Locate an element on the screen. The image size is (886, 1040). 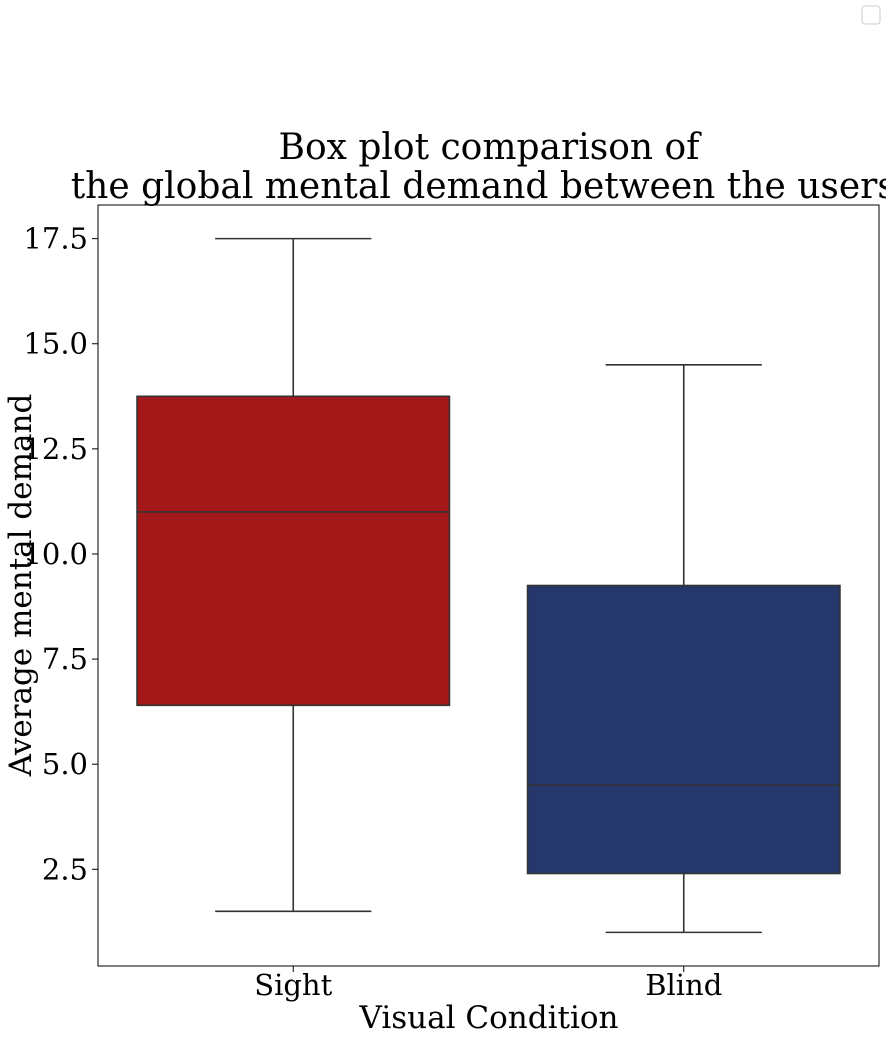
y-tick-label: 12.5 is located at coordinates (55, 449).